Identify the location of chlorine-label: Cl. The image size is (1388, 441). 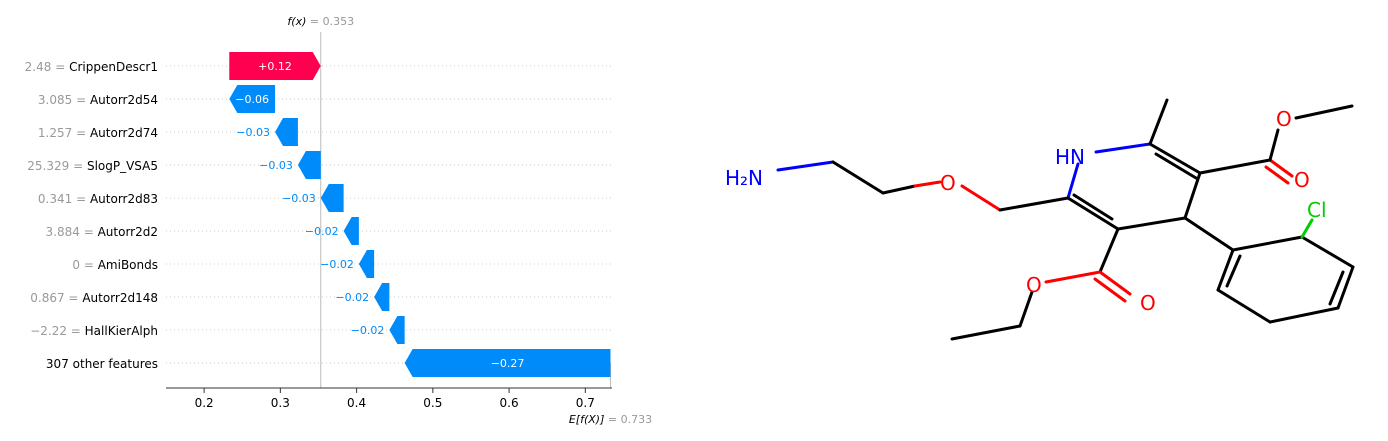
(1317, 210).